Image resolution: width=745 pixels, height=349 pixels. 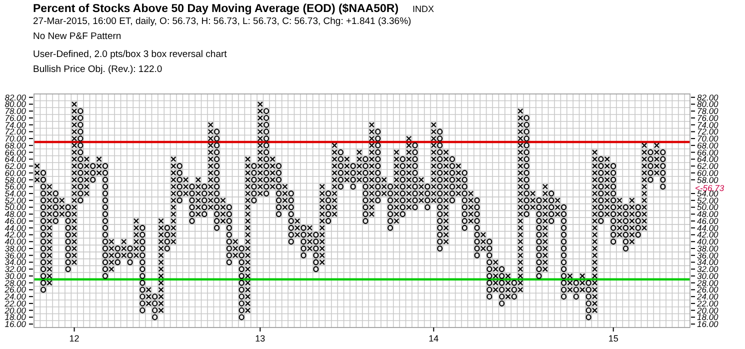 I want to click on y-tick-label: 32.00, so click(x=15, y=269).